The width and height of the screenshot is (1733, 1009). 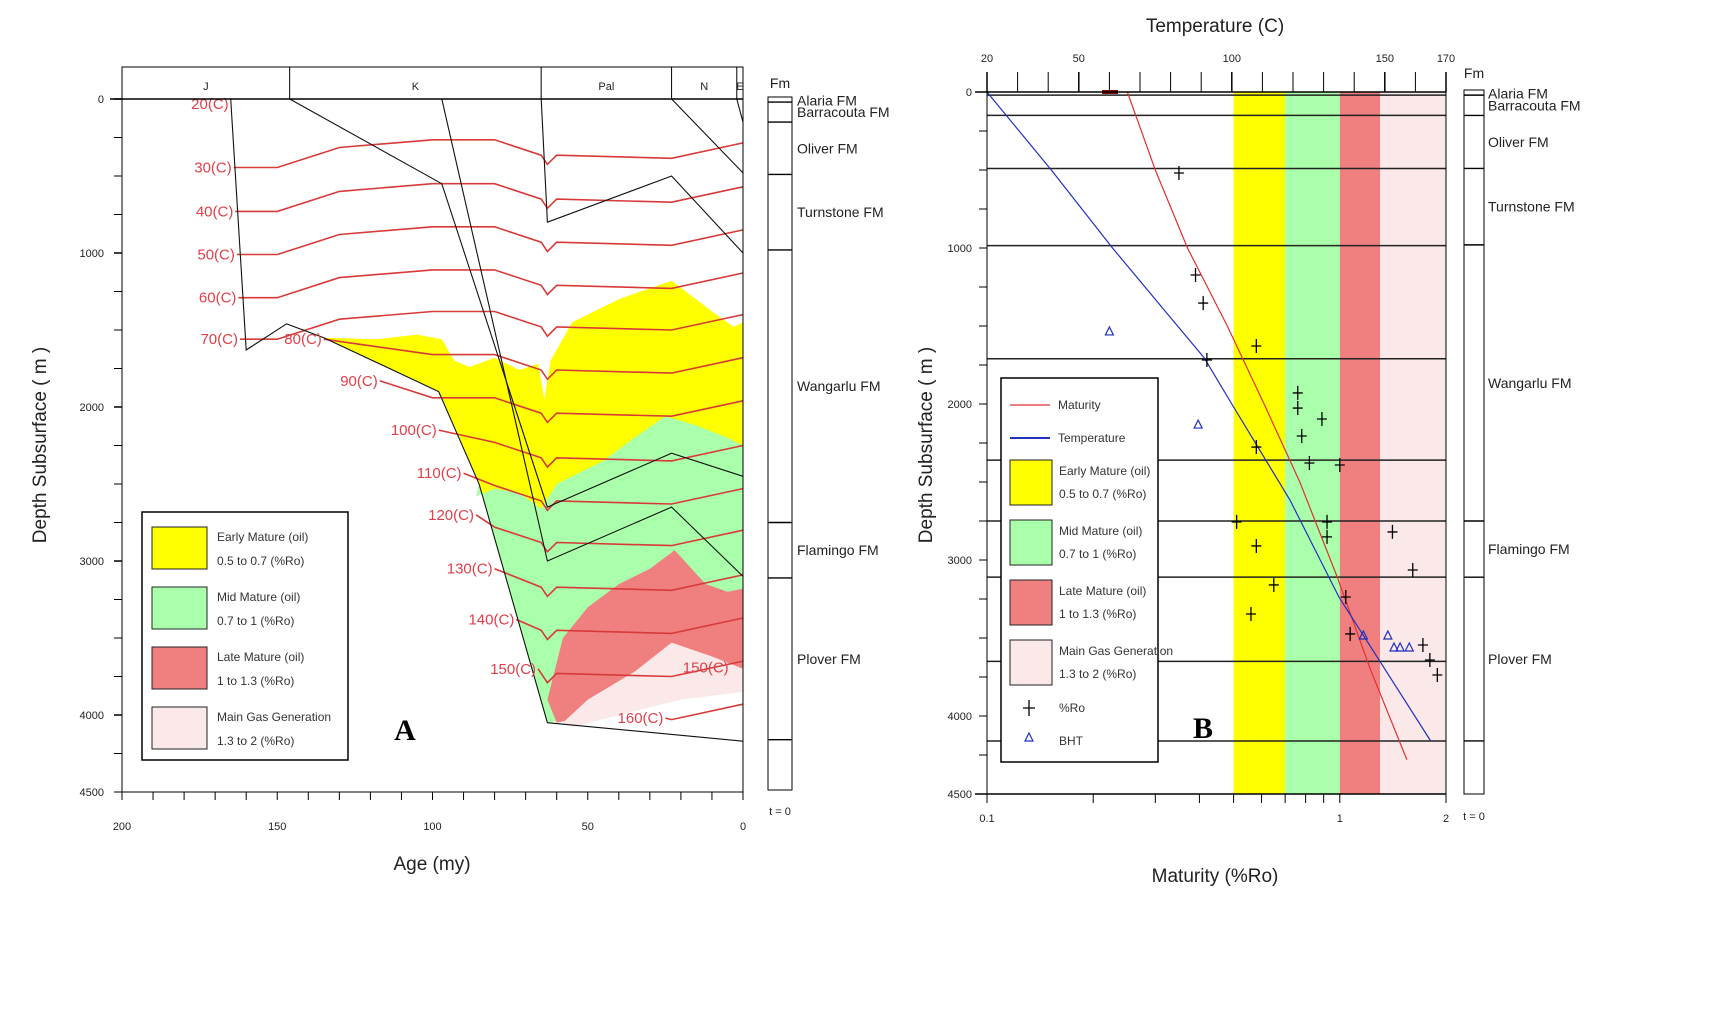 What do you see at coordinates (215, 211) in the screenshot?
I see `isotherm-label: 40(C)` at bounding box center [215, 211].